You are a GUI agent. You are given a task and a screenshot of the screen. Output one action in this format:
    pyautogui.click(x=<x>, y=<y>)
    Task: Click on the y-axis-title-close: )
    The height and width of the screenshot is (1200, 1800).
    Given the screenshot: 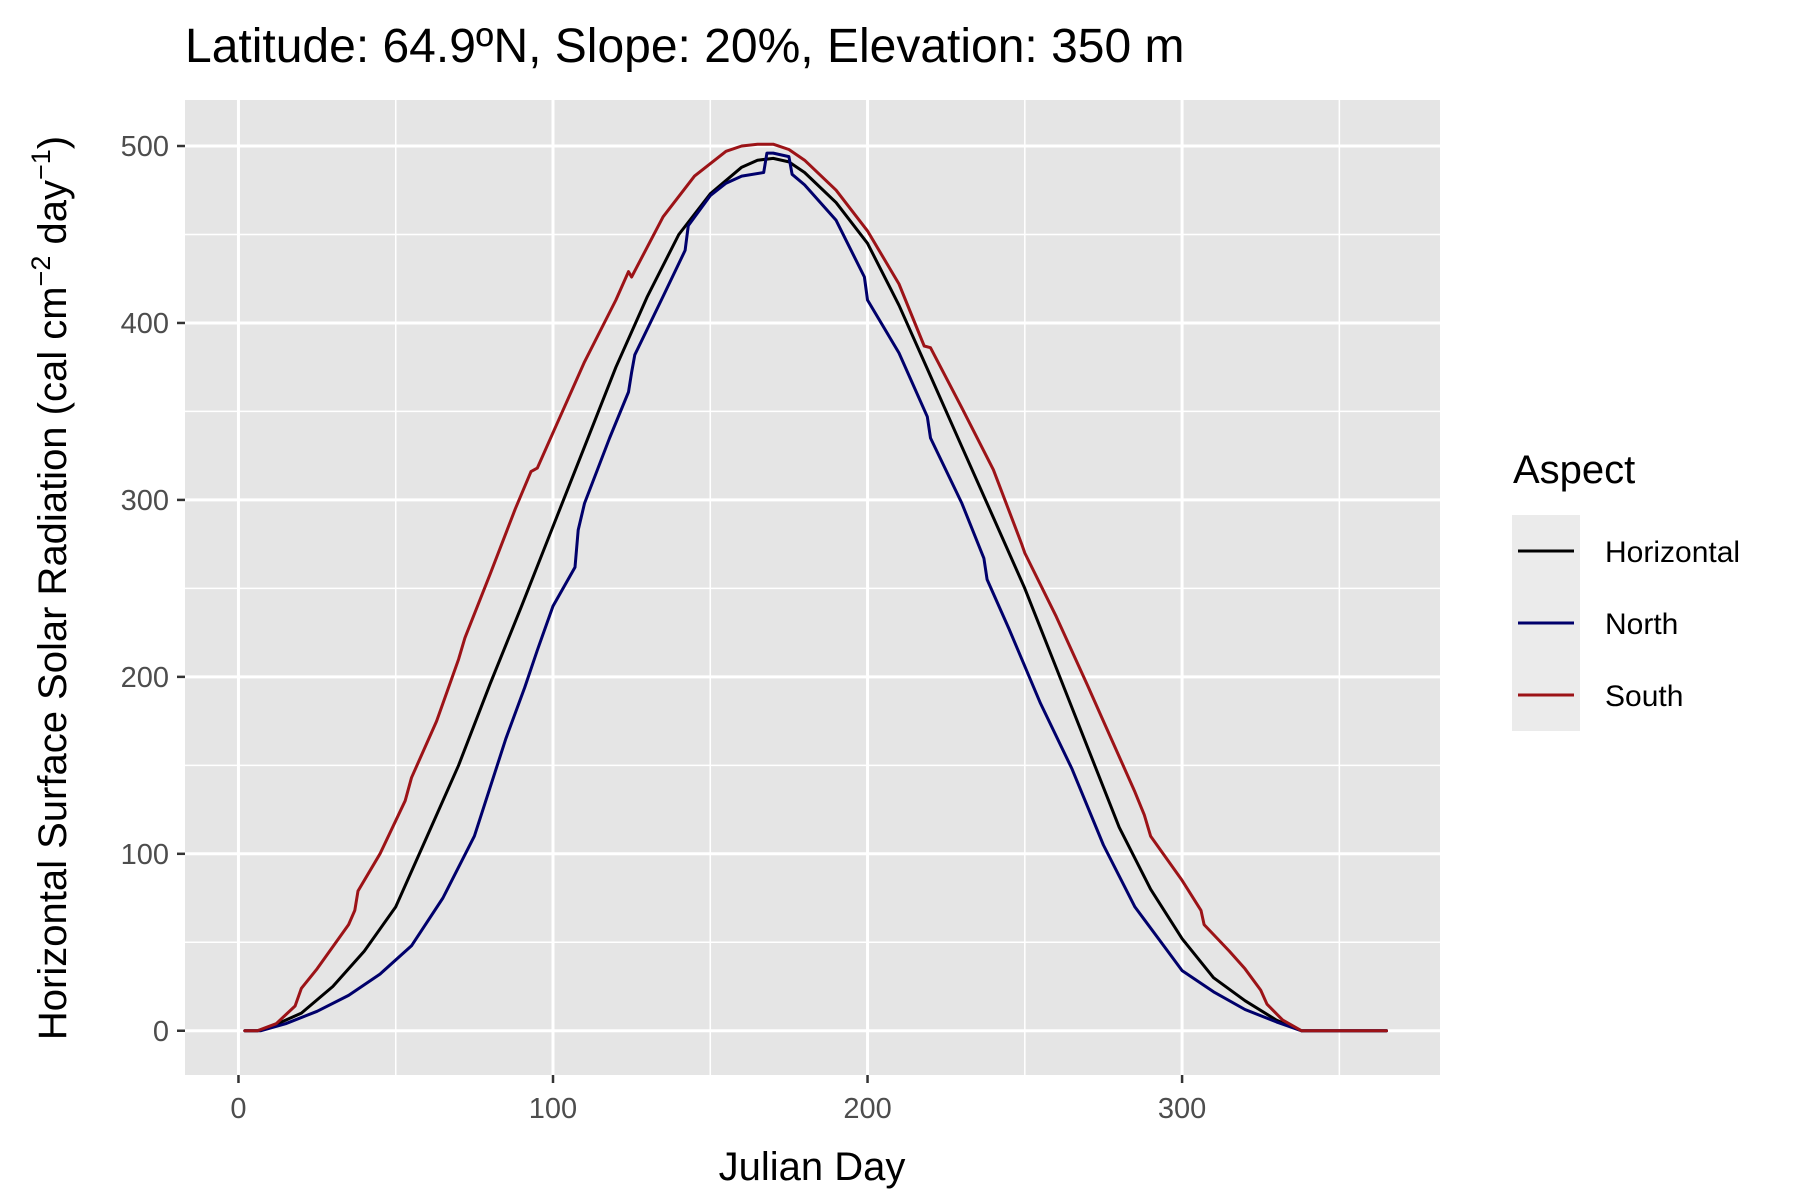 What is the action you would take?
    pyautogui.click(x=53, y=142)
    